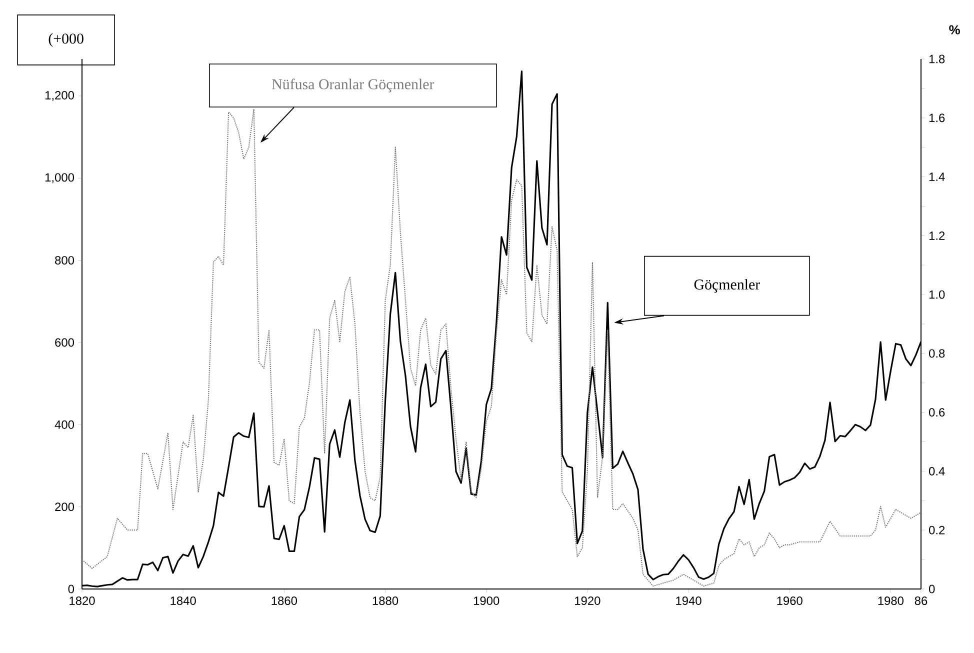 Image resolution: width=974 pixels, height=653 pixels. What do you see at coordinates (937, 59) in the screenshot?
I see `y2-tick-label: 1.8` at bounding box center [937, 59].